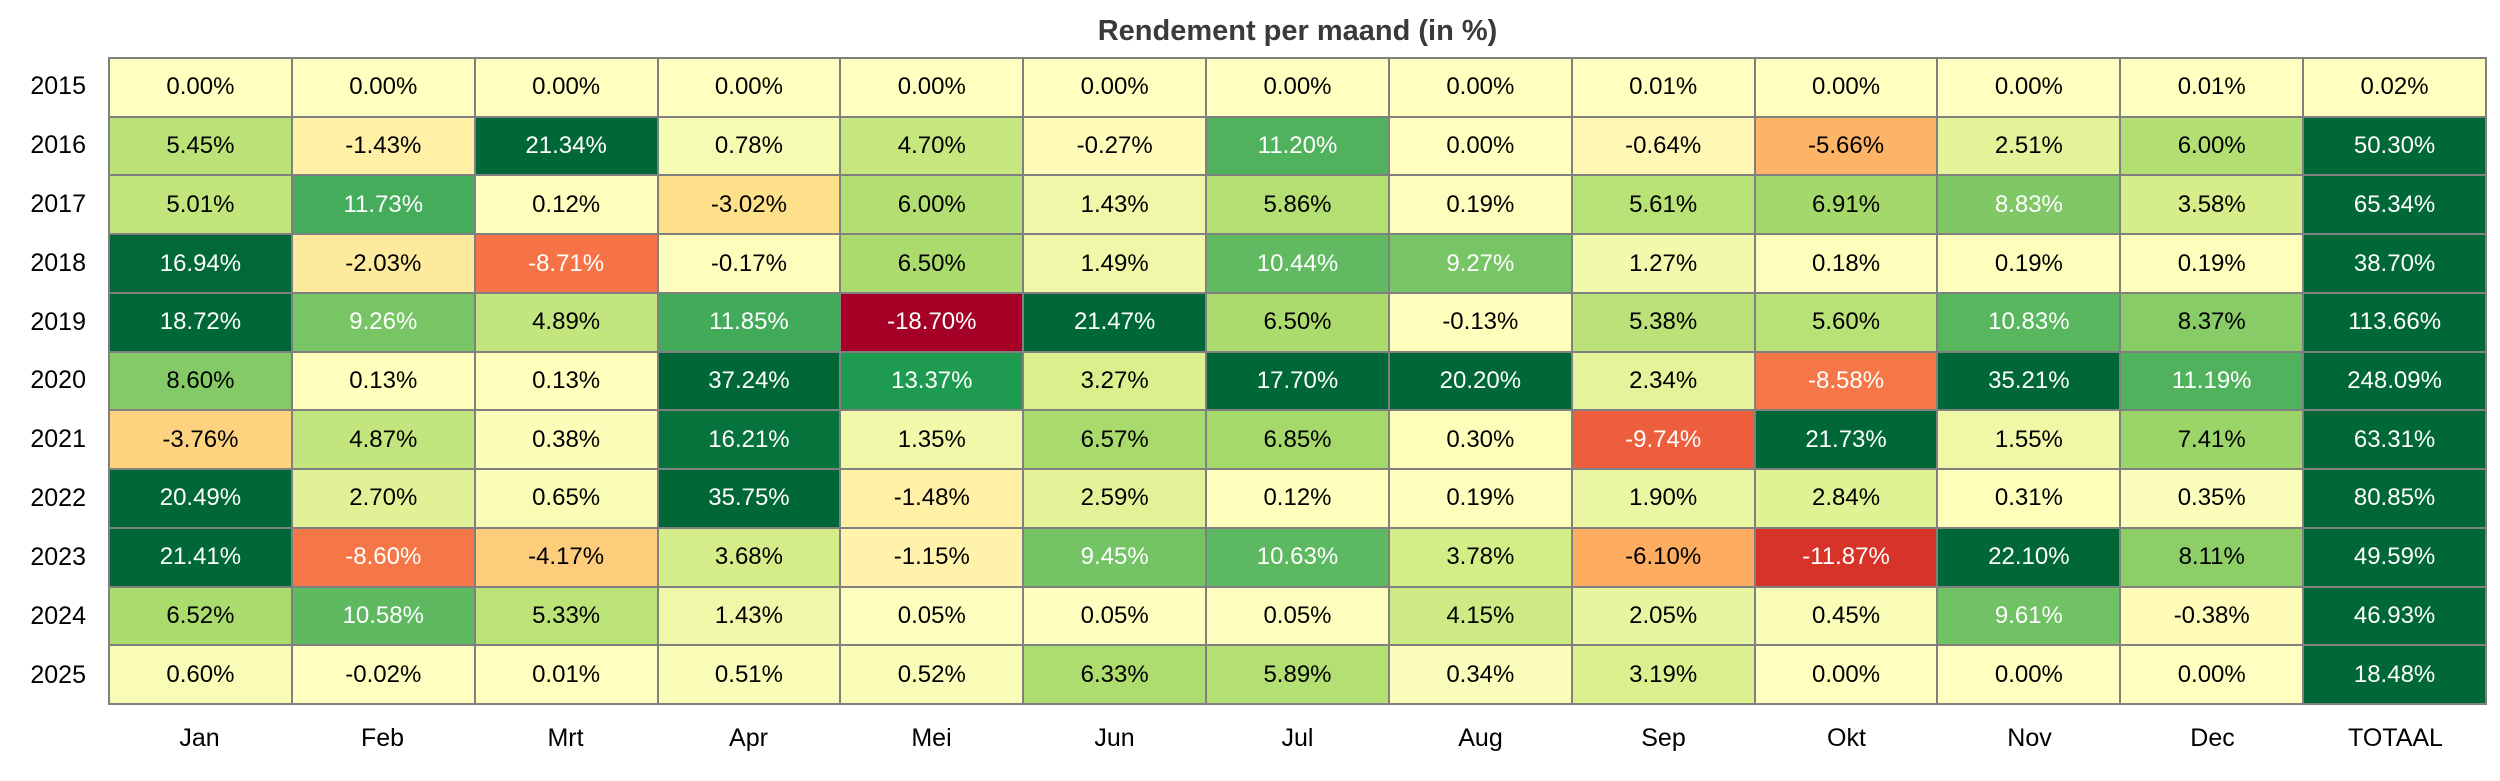  I want to click on heatmap-cell: 4.70%, so click(932, 146).